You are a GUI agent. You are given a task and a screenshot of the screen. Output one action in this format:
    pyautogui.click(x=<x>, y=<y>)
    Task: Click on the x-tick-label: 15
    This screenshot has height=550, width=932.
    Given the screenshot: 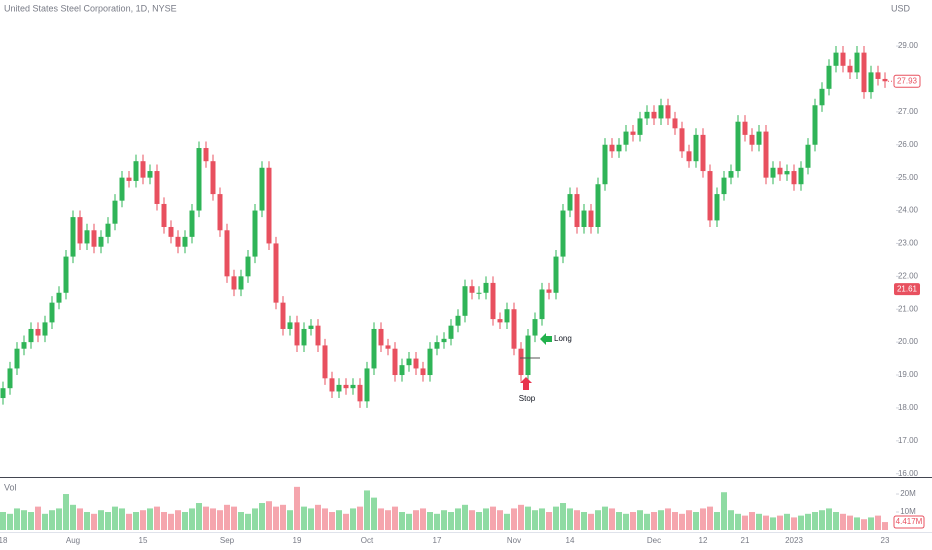 What is the action you would take?
    pyautogui.click(x=143, y=540)
    